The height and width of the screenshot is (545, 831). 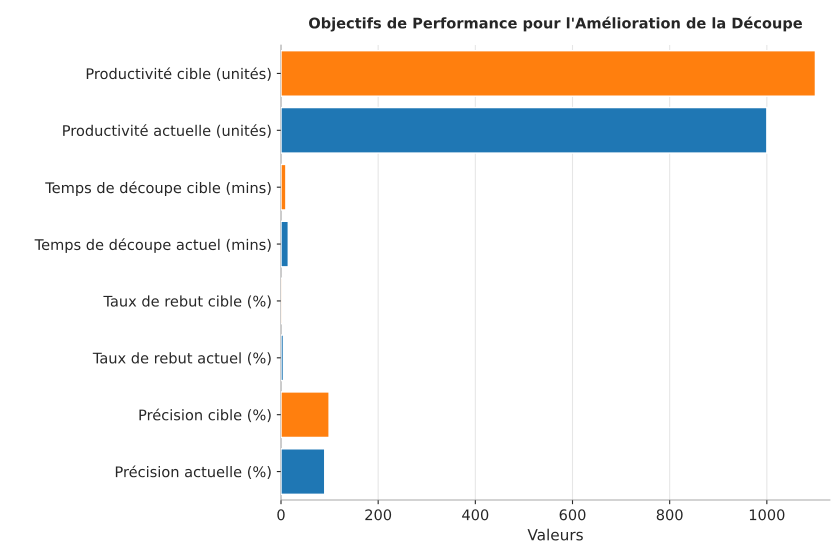 What do you see at coordinates (158, 188) in the screenshot?
I see `y-tick-label: Temps de découpe cible (mins)` at bounding box center [158, 188].